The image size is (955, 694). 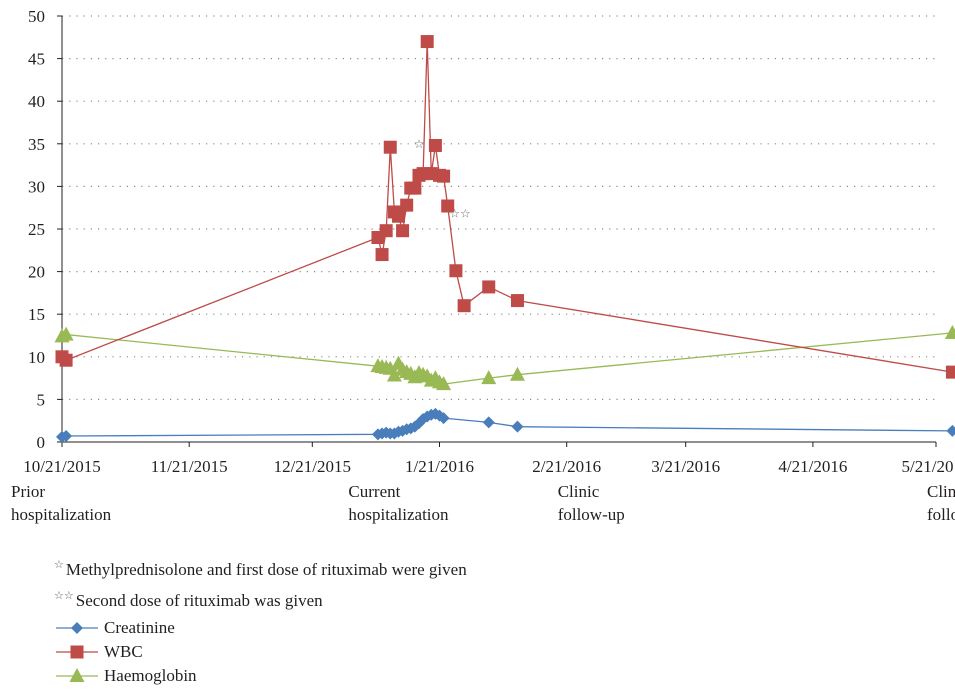 What do you see at coordinates (36, 357) in the screenshot?
I see `y-tick-label: 10` at bounding box center [36, 357].